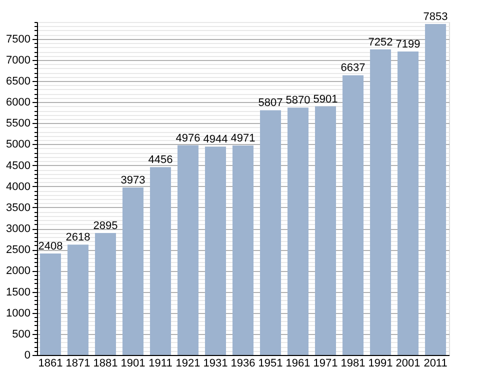  I want to click on x-tick-label: 1961, so click(298, 364).